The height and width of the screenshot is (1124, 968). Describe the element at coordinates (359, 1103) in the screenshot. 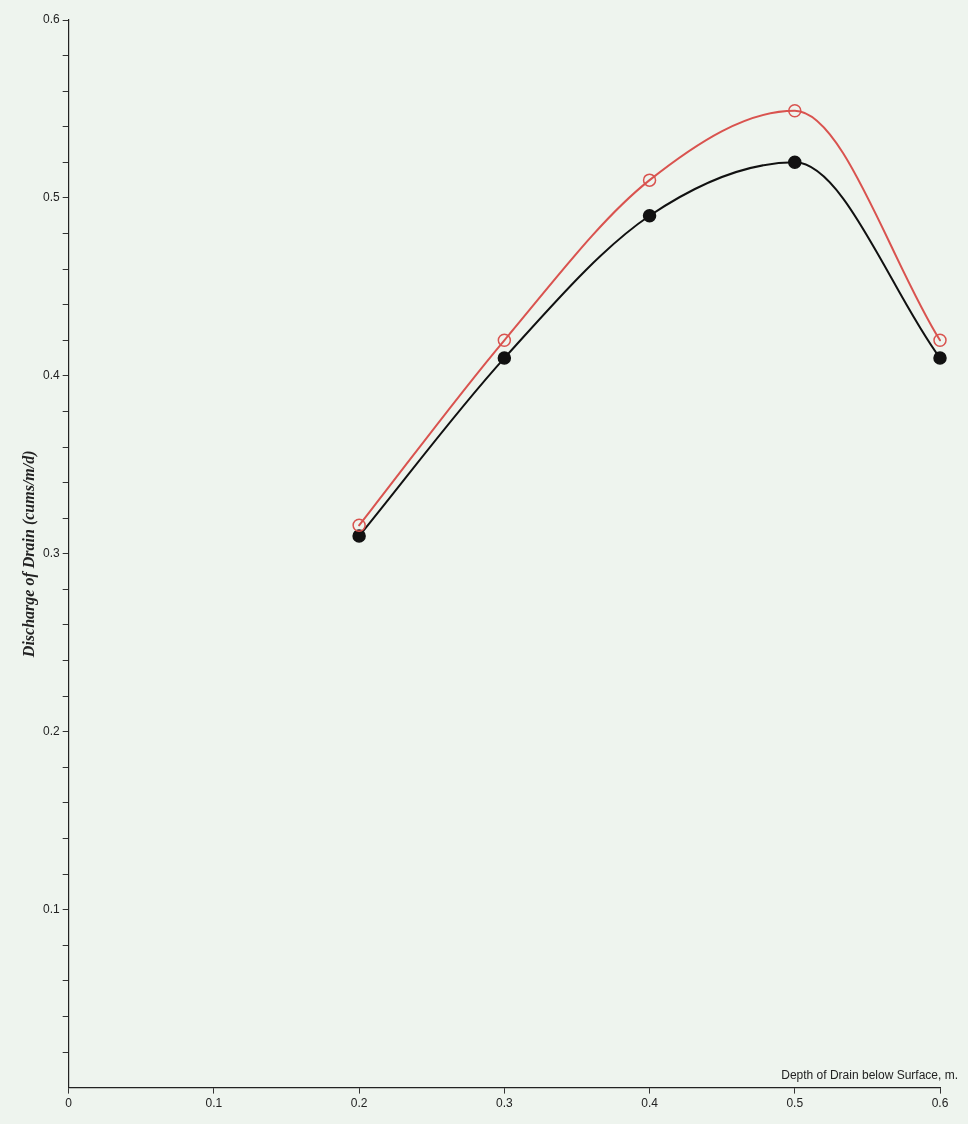

I see `x-tick-label: 0.2` at that location.